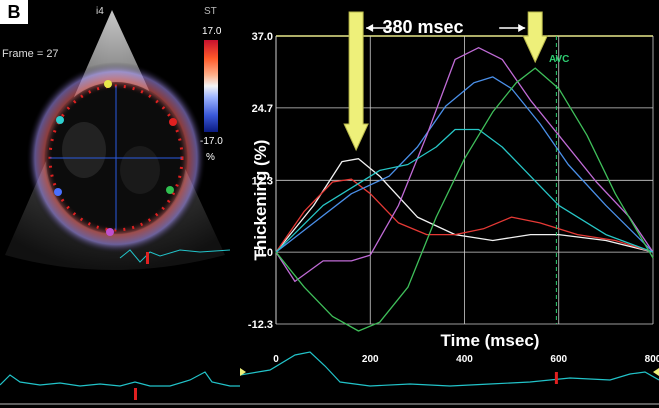 The height and width of the screenshot is (408, 659). Describe the element at coordinates (464, 215) in the screenshot. I see `series-line-red` at that location.